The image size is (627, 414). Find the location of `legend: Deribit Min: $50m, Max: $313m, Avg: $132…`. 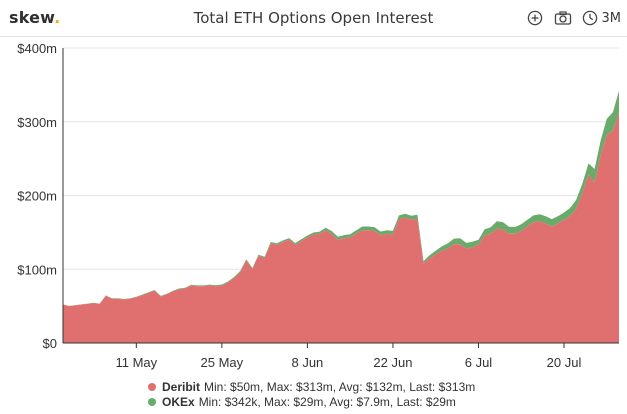

legend: Deribit Min: $50m, Max: $313m, Avg: $132… is located at coordinates (311, 394).